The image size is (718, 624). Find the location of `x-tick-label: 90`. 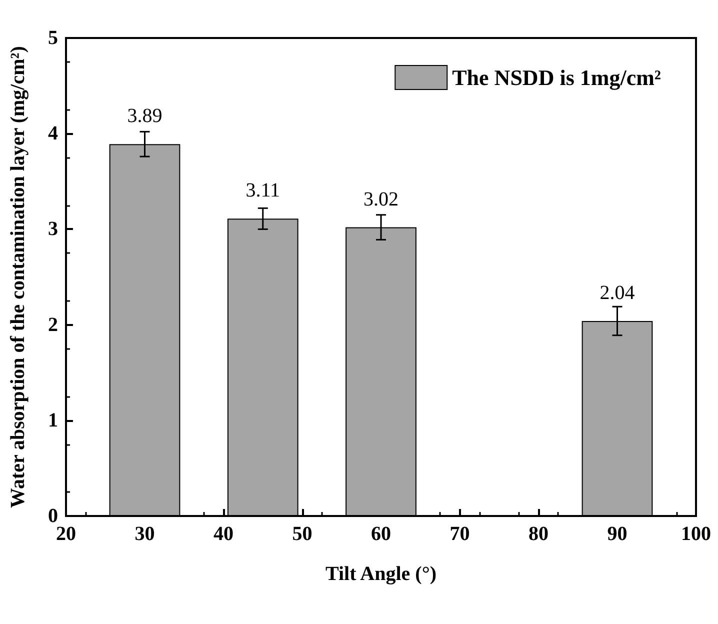

x-tick-label: 90 is located at coordinates (617, 534).